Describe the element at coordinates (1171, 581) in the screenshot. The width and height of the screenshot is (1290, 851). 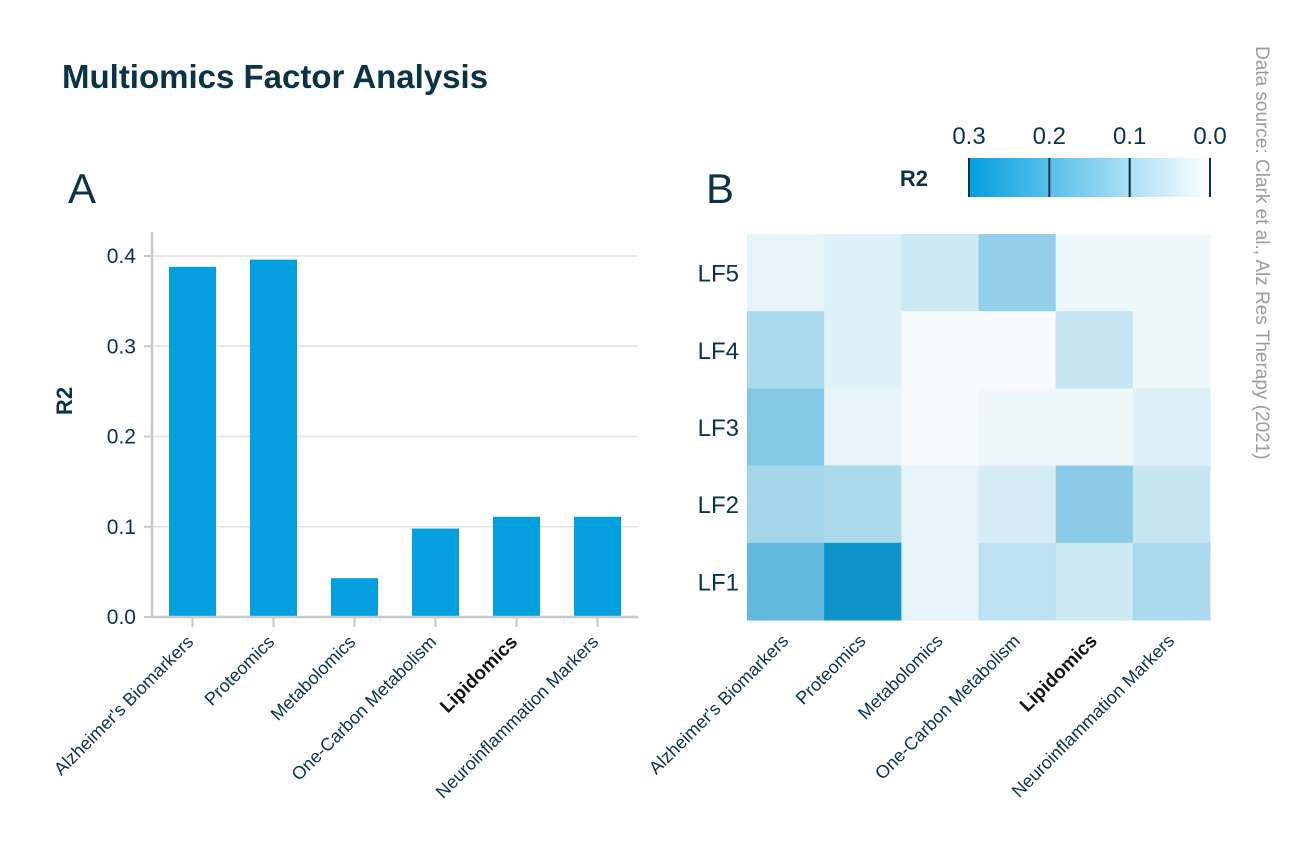
I see `heatmap-cell-lf1-neuroinflammation-markers` at that location.